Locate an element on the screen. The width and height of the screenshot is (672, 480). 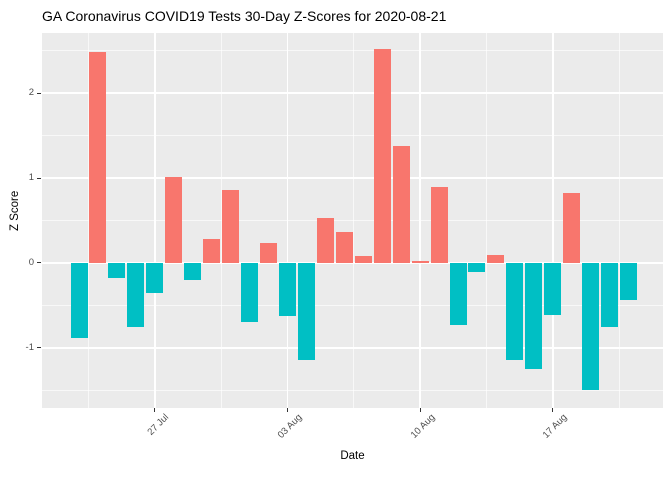
y-tick-label: -1 is located at coordinates (29, 347).